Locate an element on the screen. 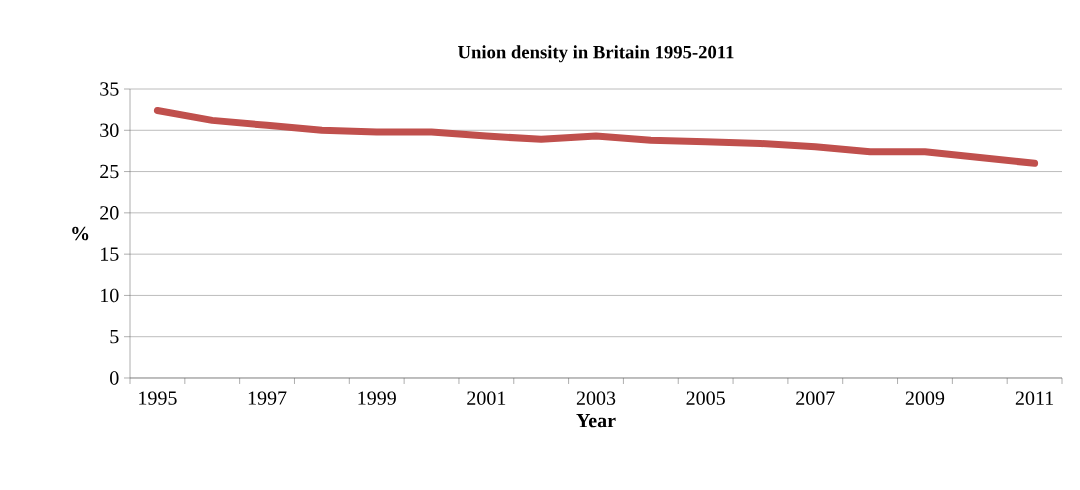 The height and width of the screenshot is (490, 1080). x-tick-label: 2009 is located at coordinates (925, 398).